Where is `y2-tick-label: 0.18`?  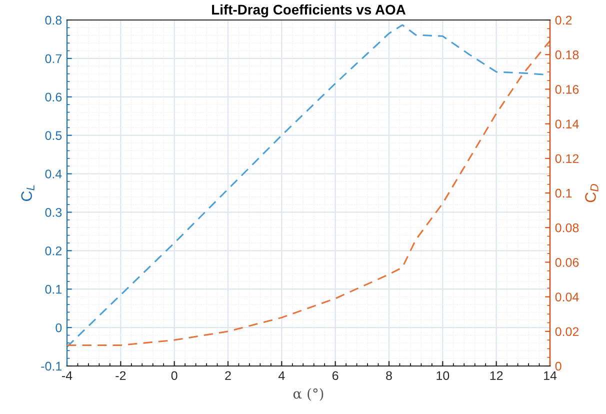 y2-tick-label: 0.18 is located at coordinates (567, 55).